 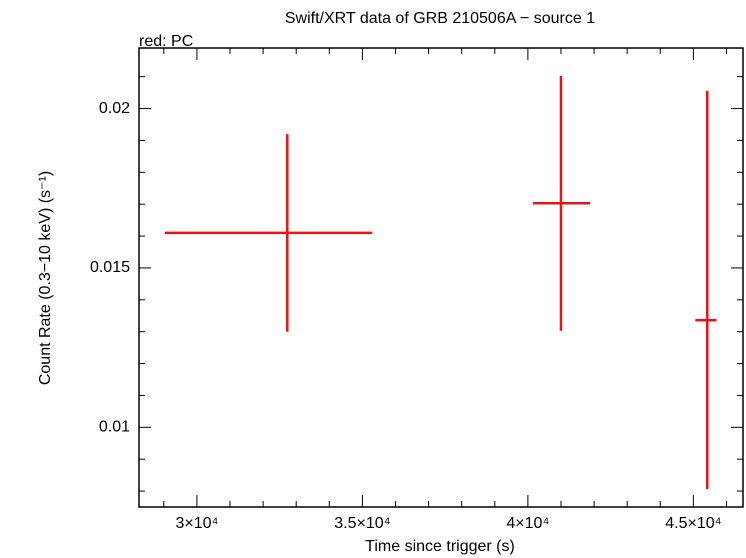 What do you see at coordinates (114, 427) in the screenshot?
I see `y-tick-label: 0.01` at bounding box center [114, 427].